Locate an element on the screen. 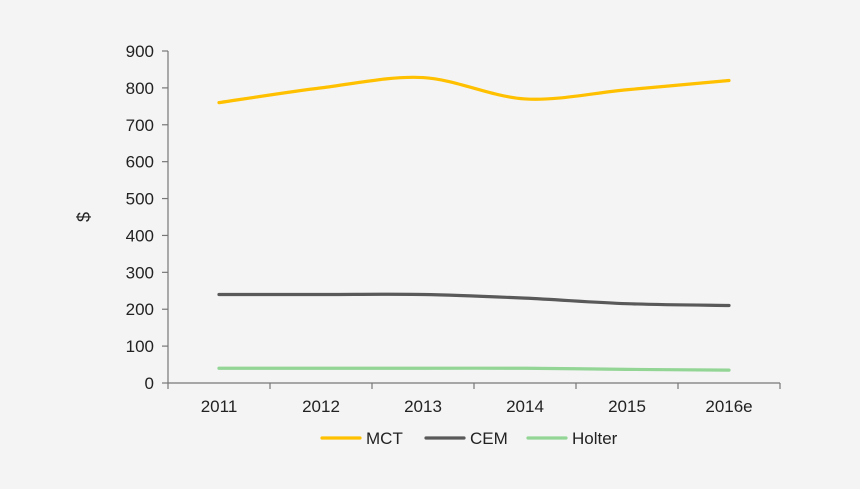  series-line-cem is located at coordinates (474, 300).